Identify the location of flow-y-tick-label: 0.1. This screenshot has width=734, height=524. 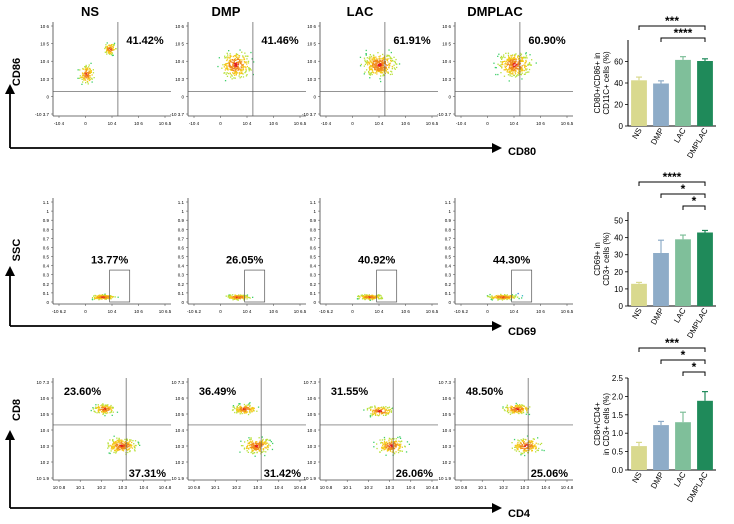
(448, 293).